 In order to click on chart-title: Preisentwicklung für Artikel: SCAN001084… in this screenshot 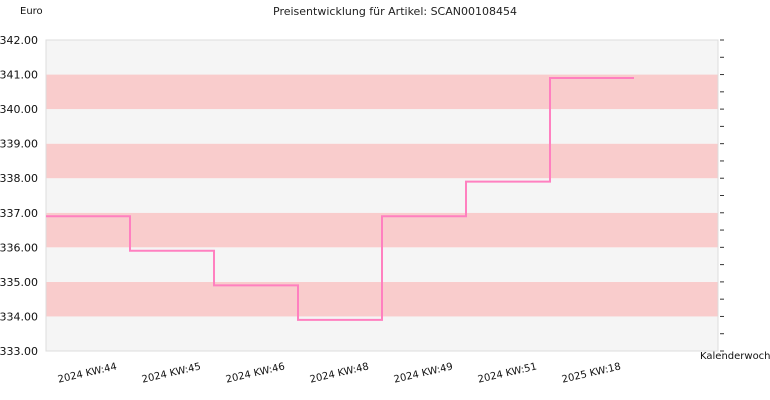, I will do `click(395, 11)`.